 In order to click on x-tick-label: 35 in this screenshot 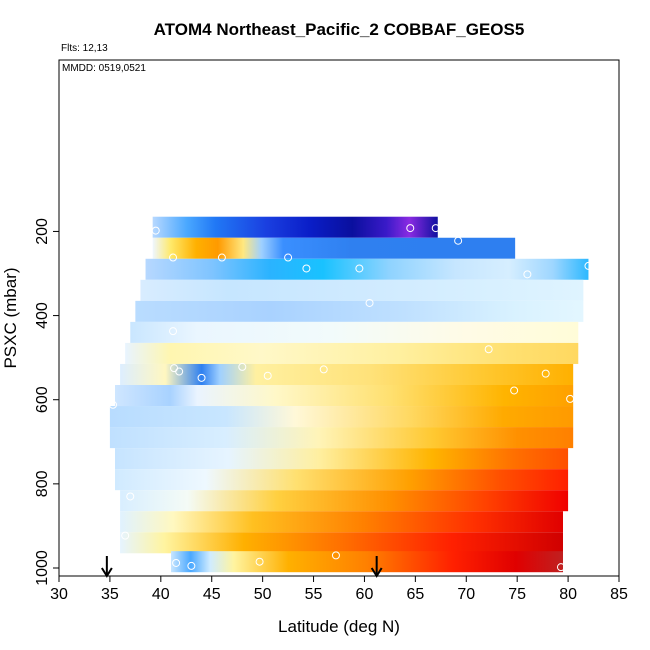, I will do `click(110, 594)`.